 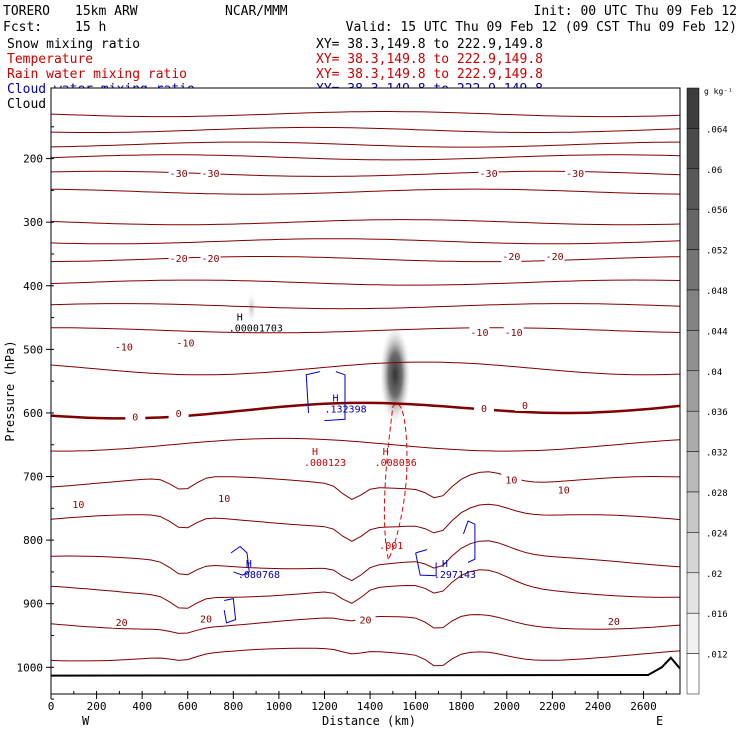 I want to click on colorbar-tick-label: .012, so click(x=717, y=656).